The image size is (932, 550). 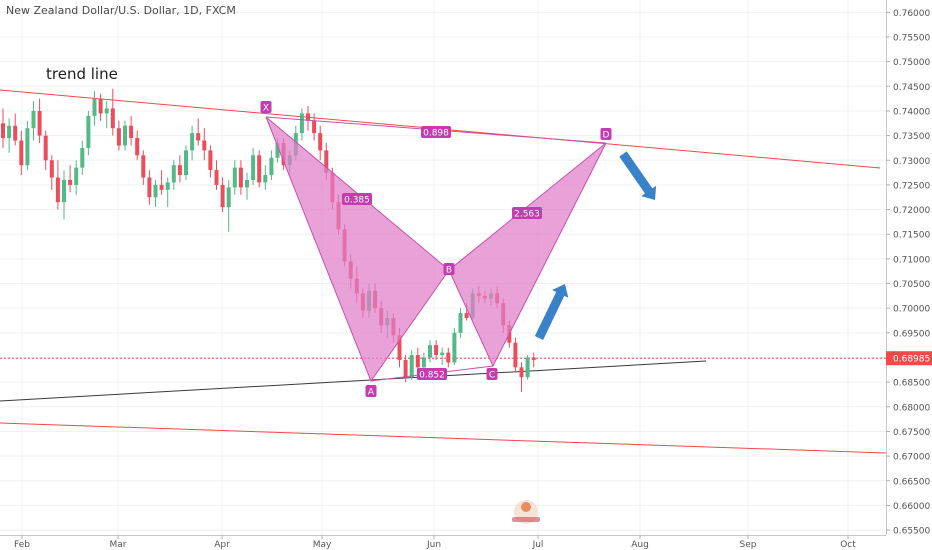 What do you see at coordinates (911, 384) in the screenshot?
I see `price-tick-label: 0.68500` at bounding box center [911, 384].